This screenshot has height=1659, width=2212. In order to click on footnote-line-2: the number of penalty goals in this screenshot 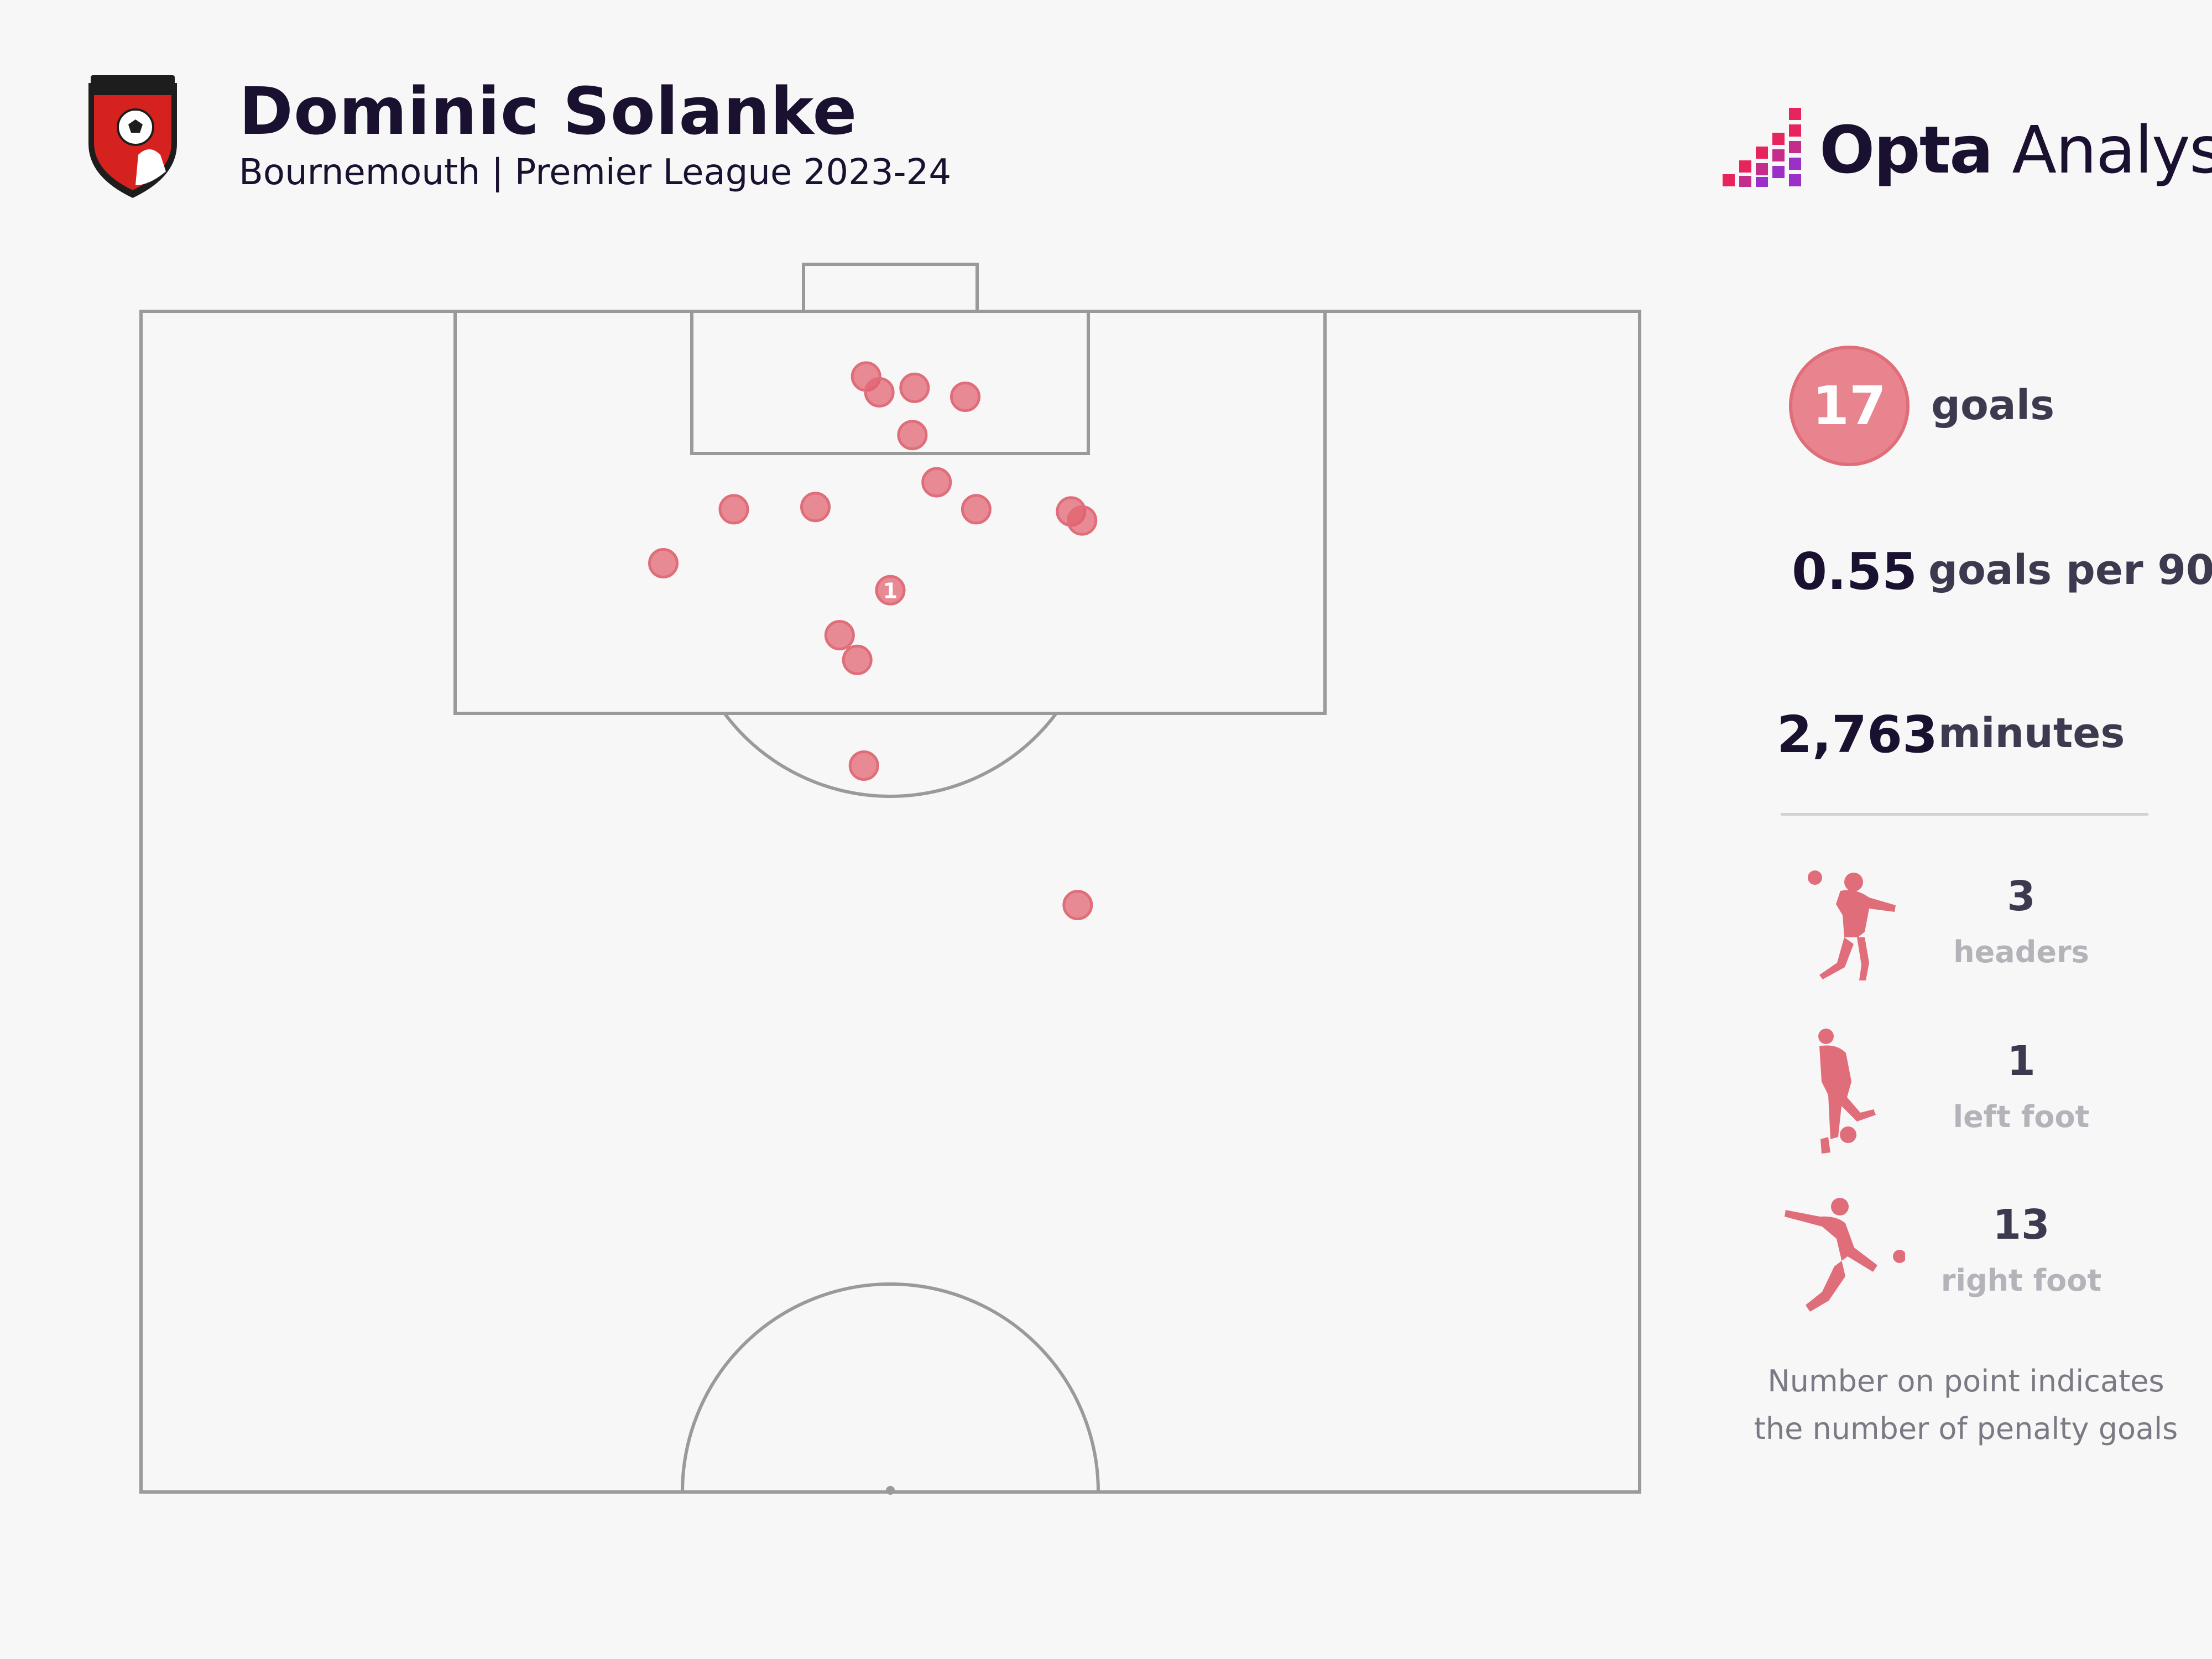, I will do `click(1966, 1429)`.